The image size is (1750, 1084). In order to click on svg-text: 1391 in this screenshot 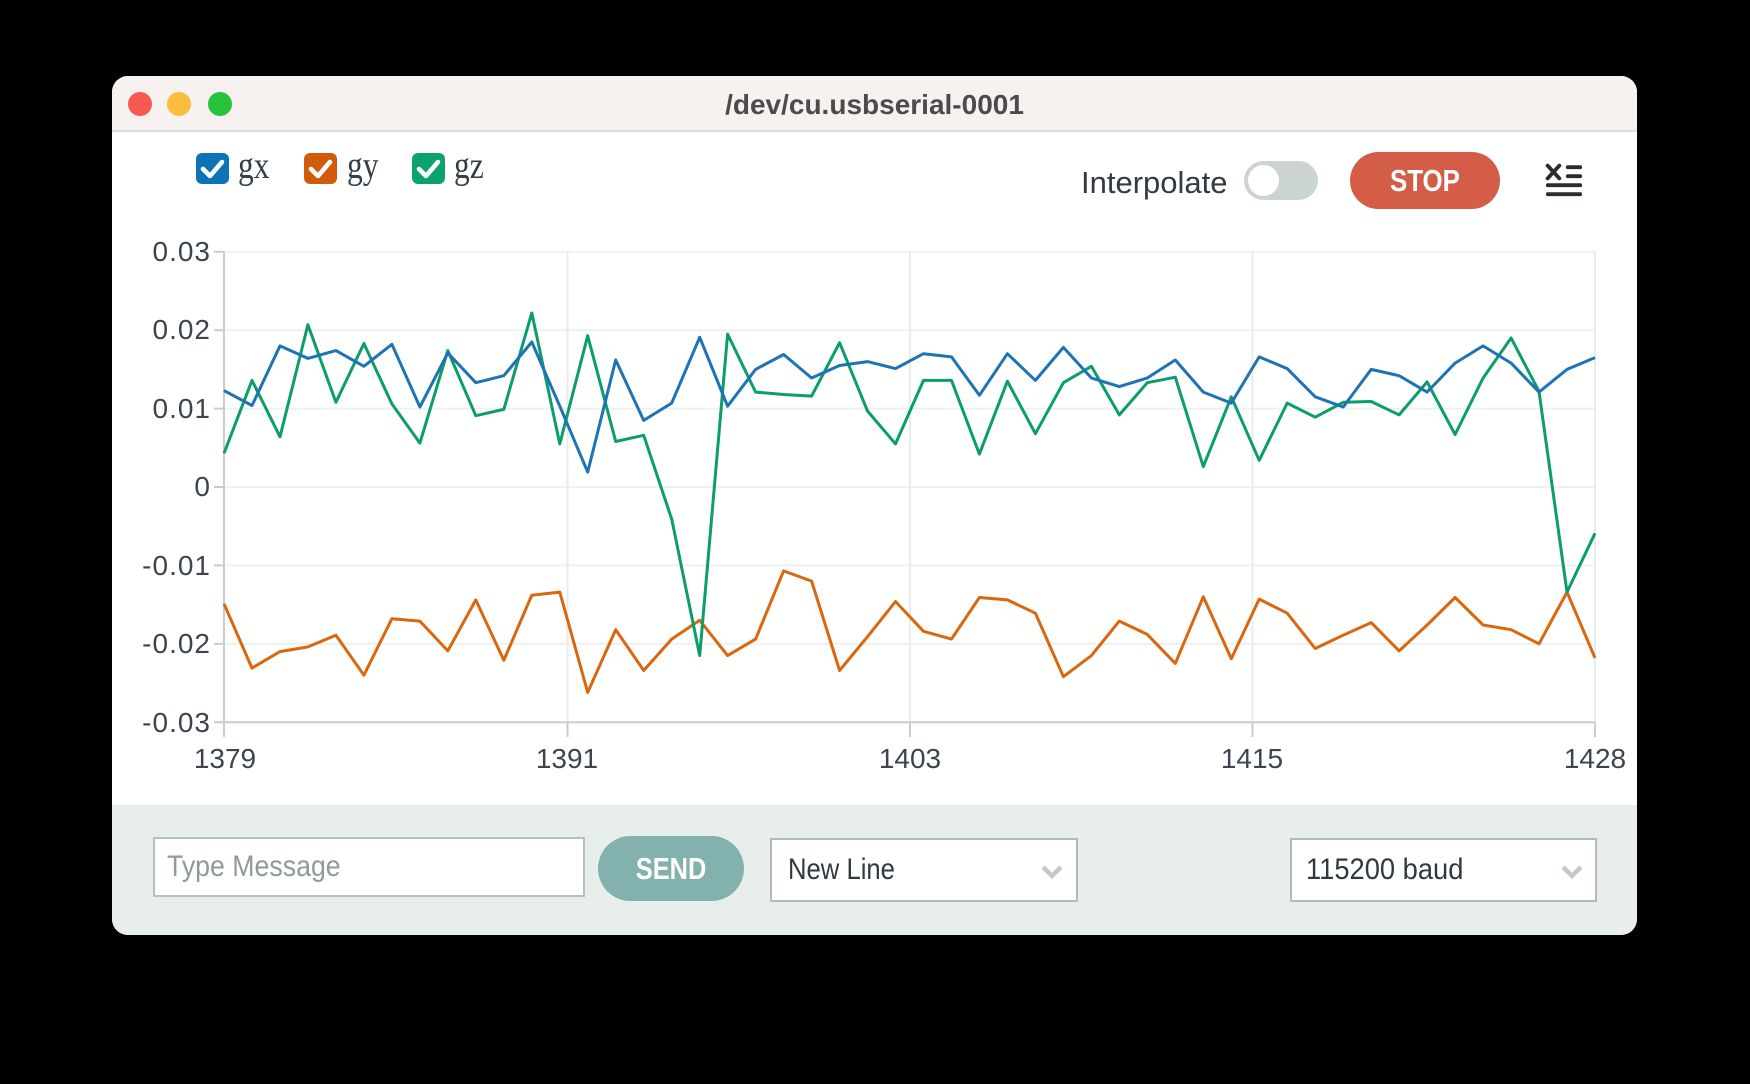, I will do `click(567, 758)`.